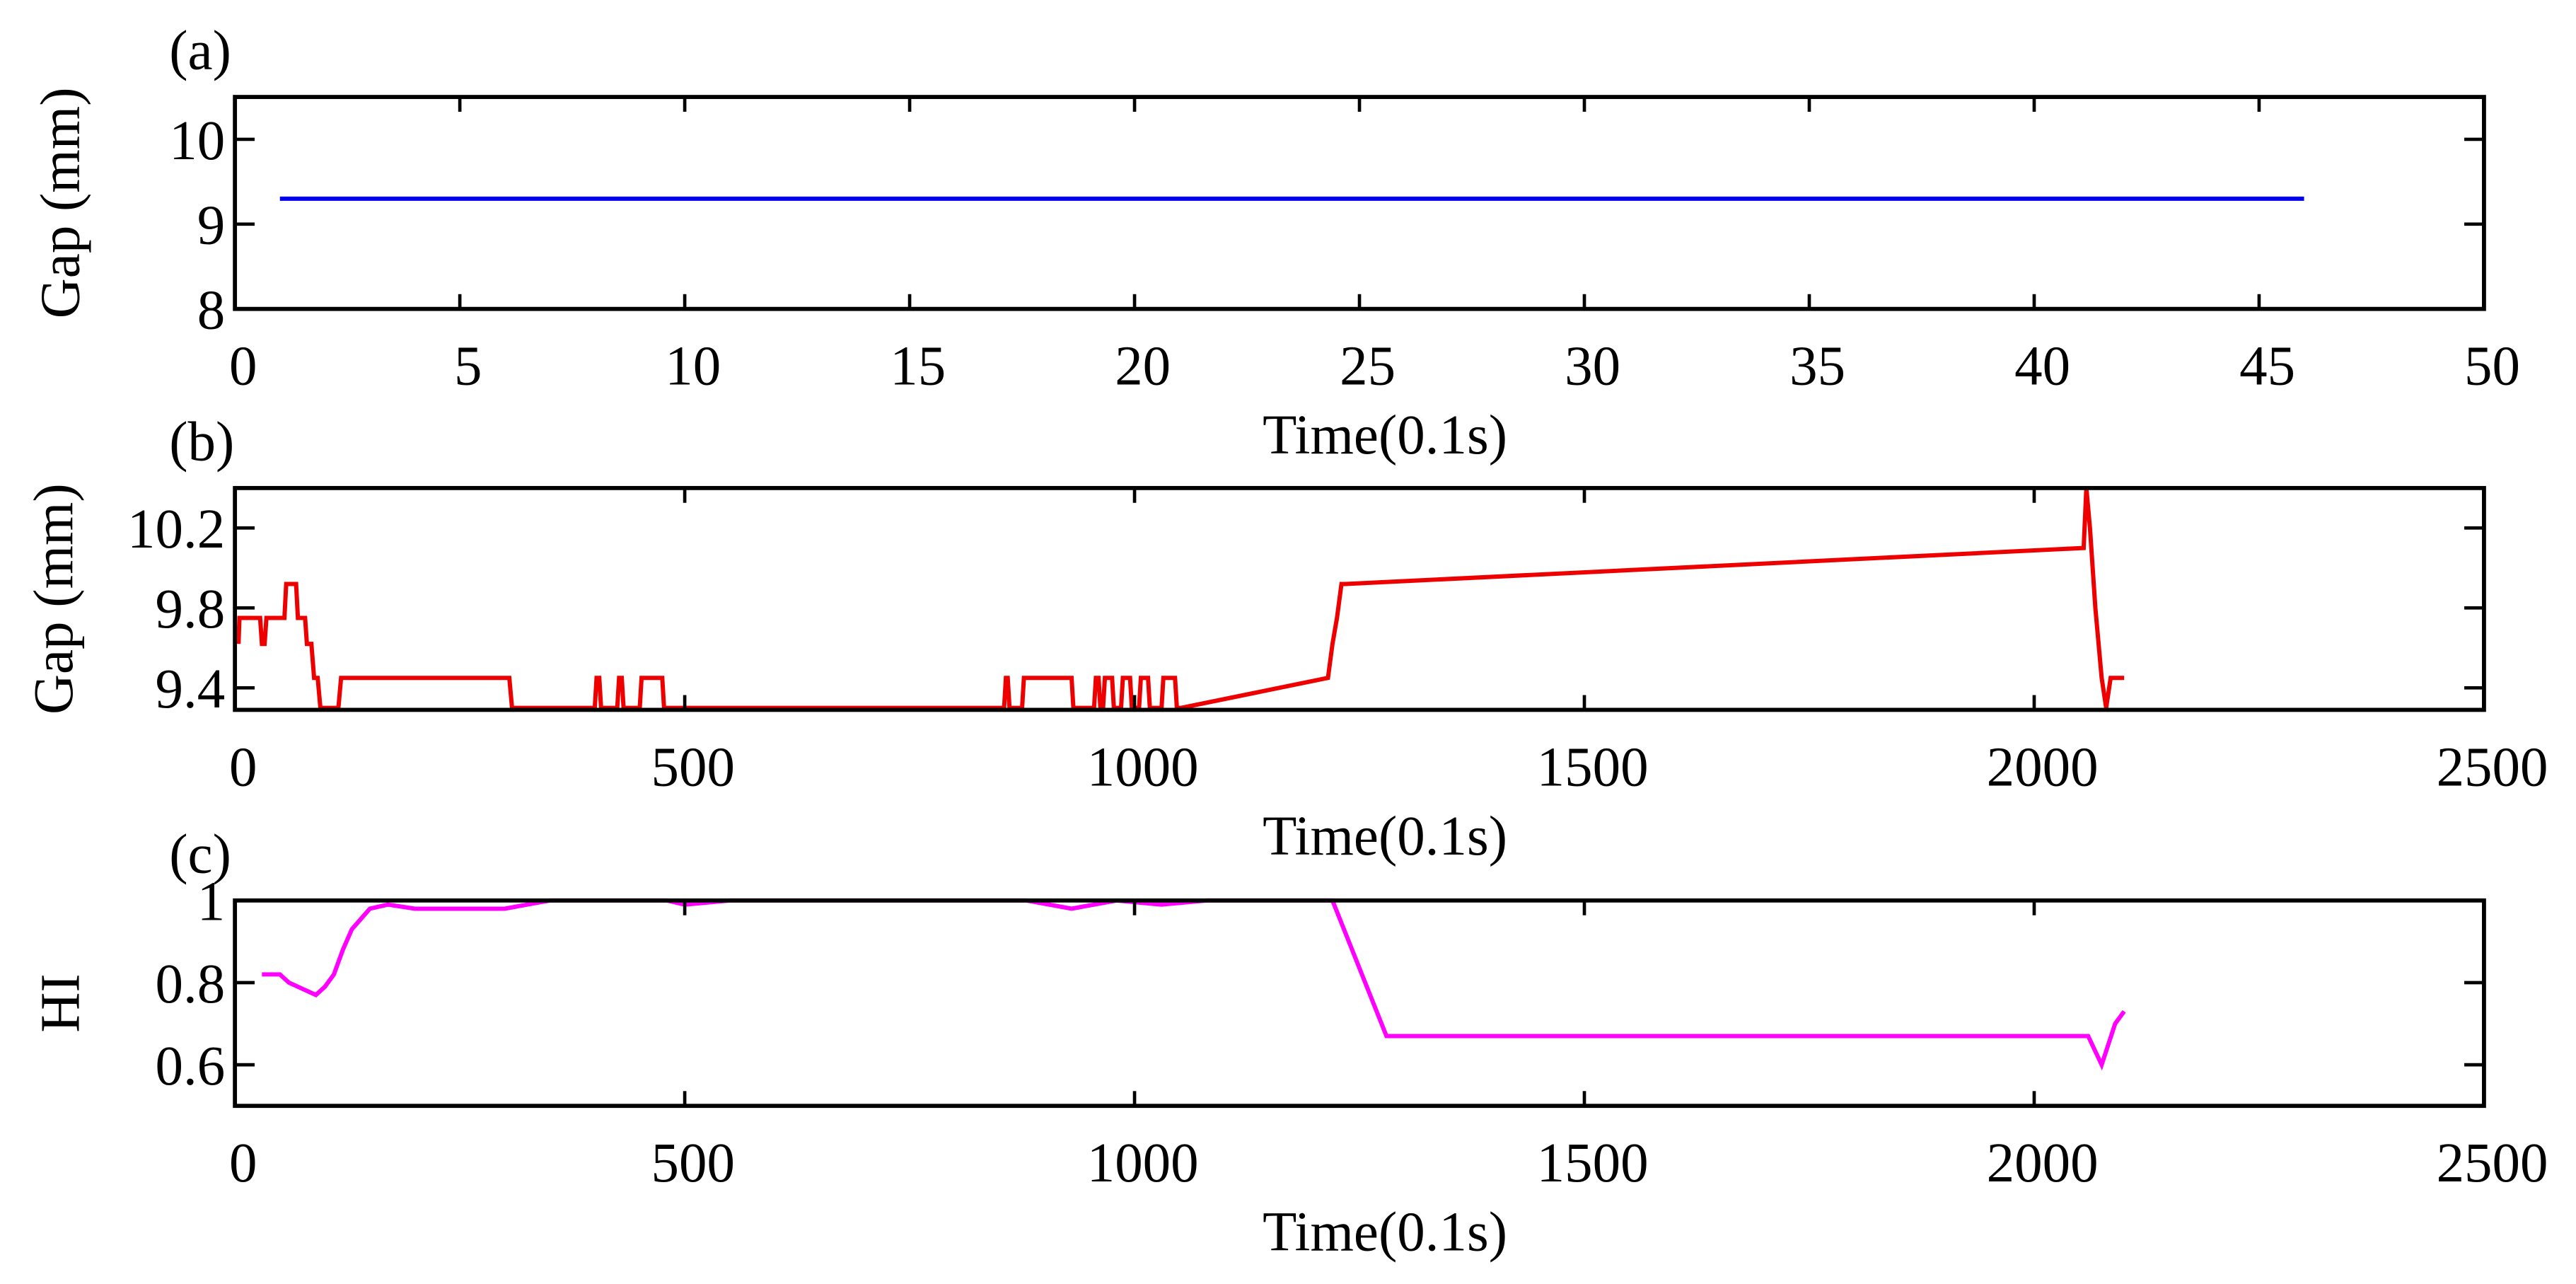 The width and height of the screenshot is (2576, 1284). I want to click on x-tick-label: 15, so click(918, 367).